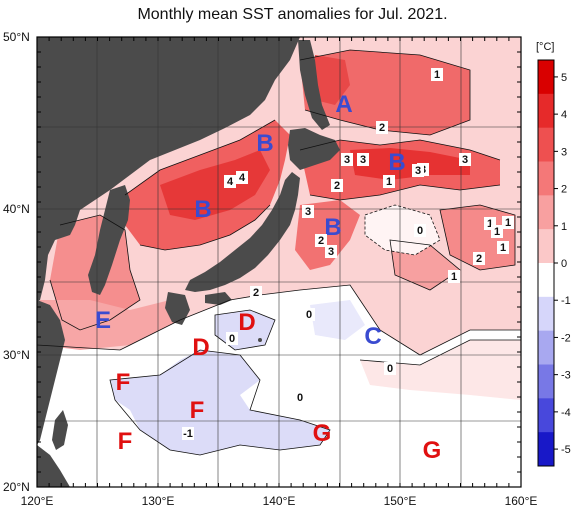  What do you see at coordinates (564, 152) in the screenshot?
I see `colorbar-tick-label: 3` at bounding box center [564, 152].